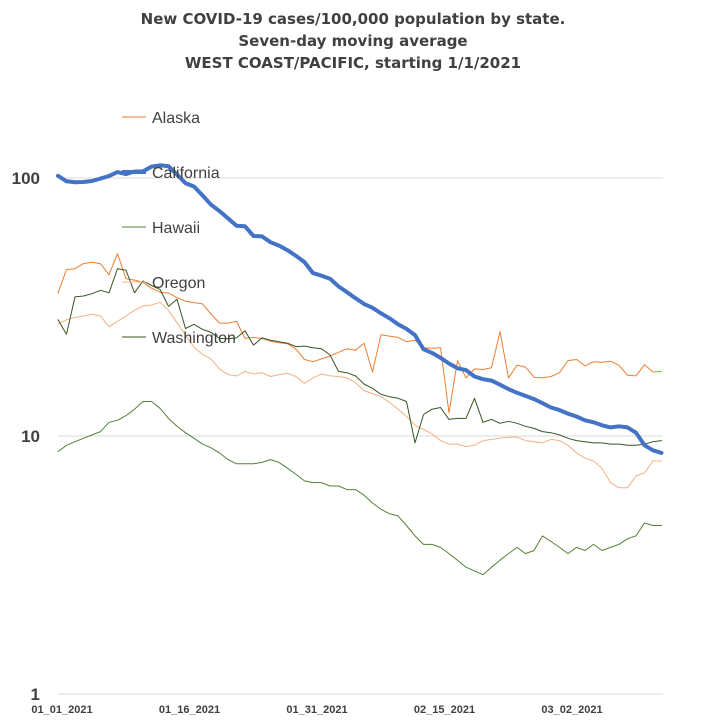  I want to click on chart-title-line-2: Seven-day moving average, so click(353, 41).